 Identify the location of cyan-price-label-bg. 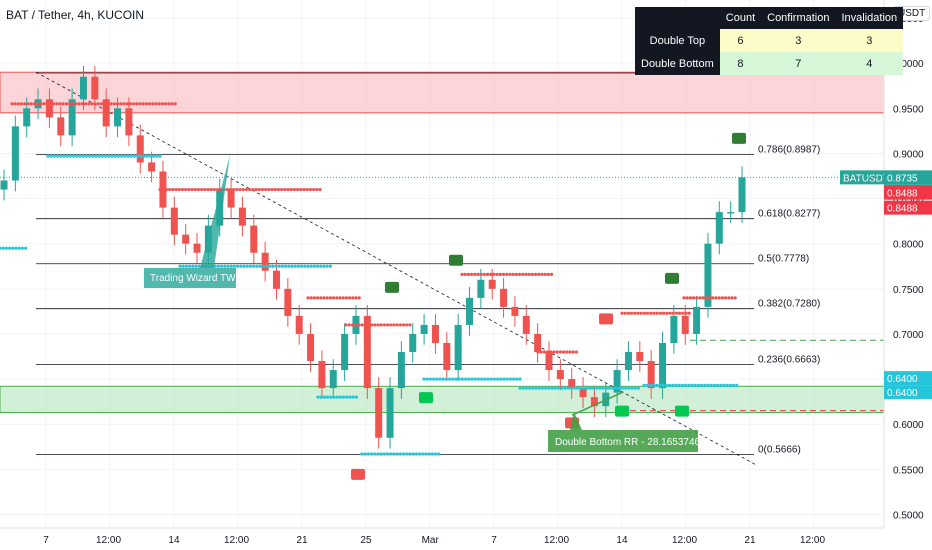
(908, 392).